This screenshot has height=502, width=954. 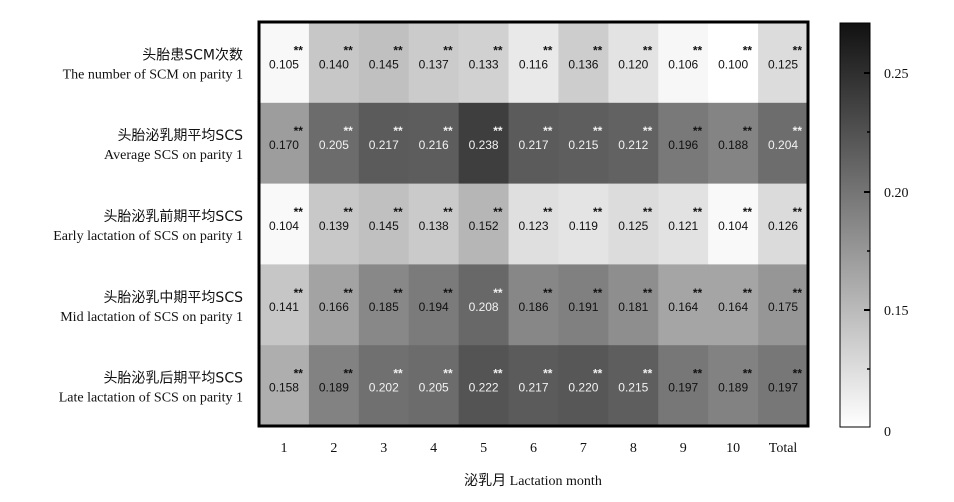 I want to click on cell-value-label: 0.126, so click(x=783, y=226).